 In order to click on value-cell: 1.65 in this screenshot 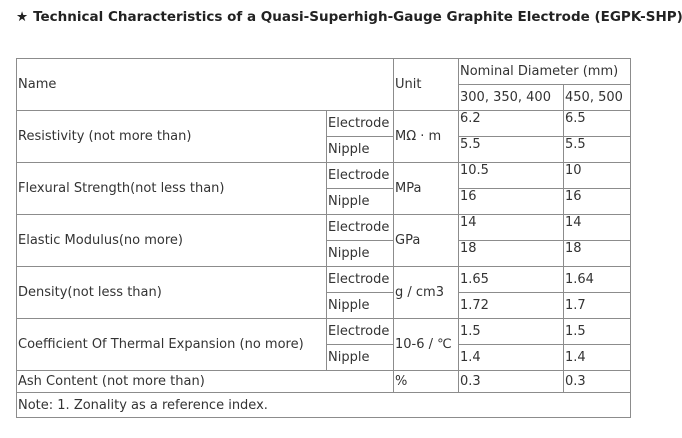, I will do `click(511, 279)`.